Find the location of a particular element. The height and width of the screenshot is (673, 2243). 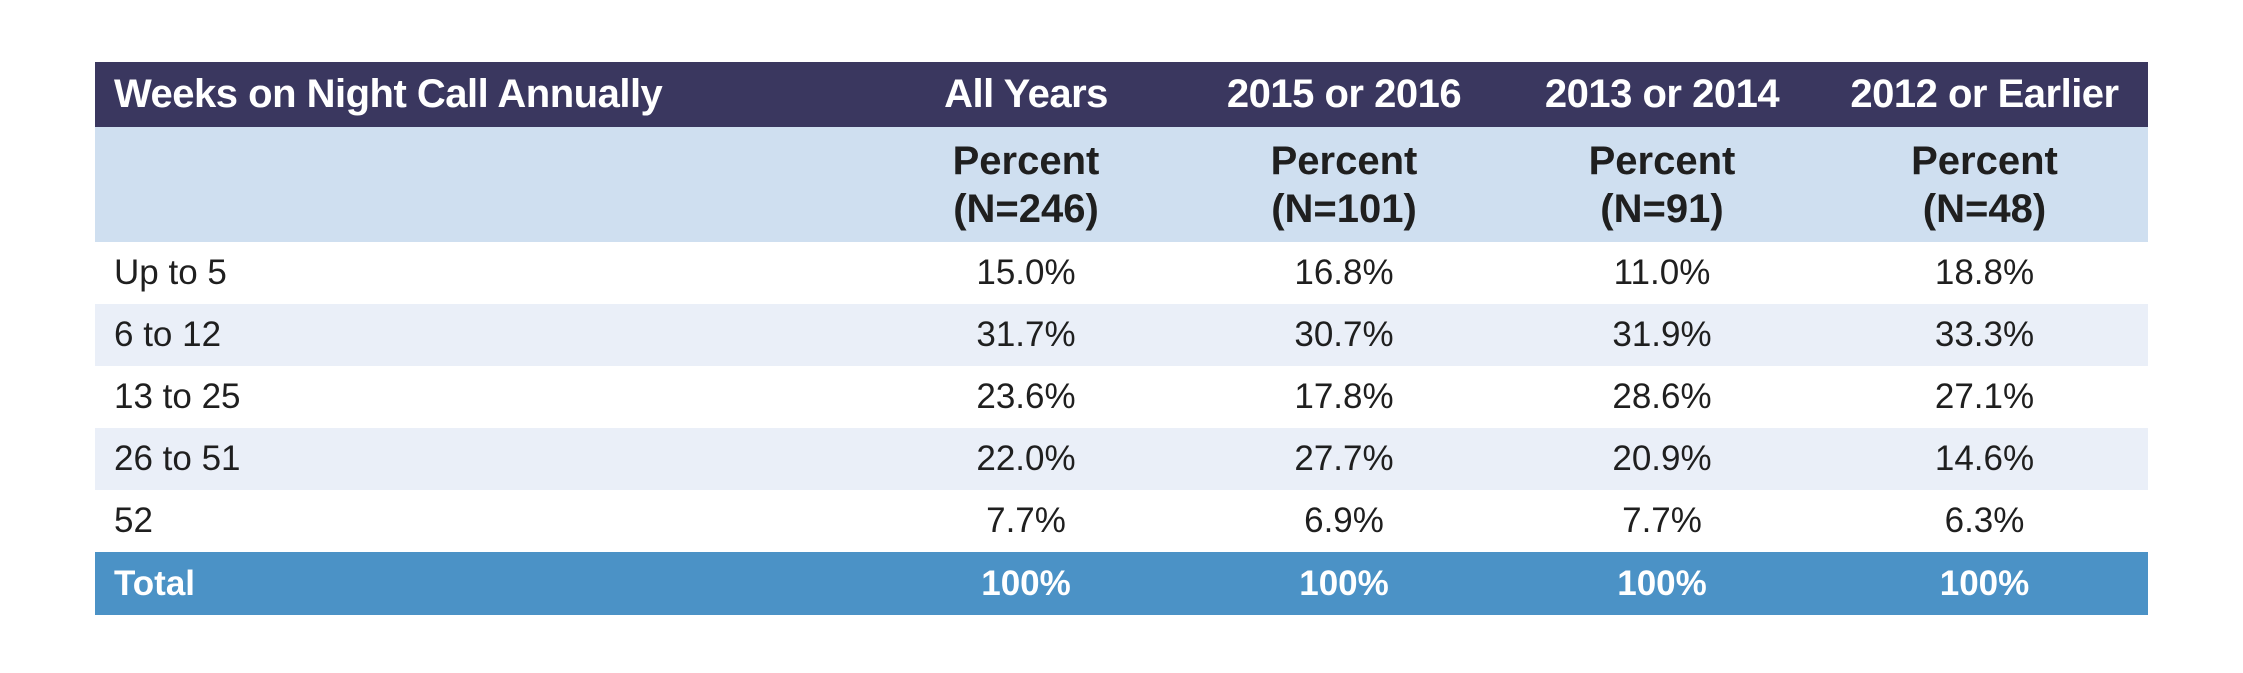

table-cell: 17.8% is located at coordinates (1344, 396).